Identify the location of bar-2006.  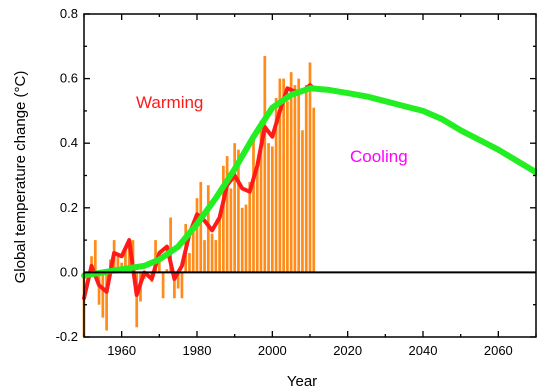
(295, 179).